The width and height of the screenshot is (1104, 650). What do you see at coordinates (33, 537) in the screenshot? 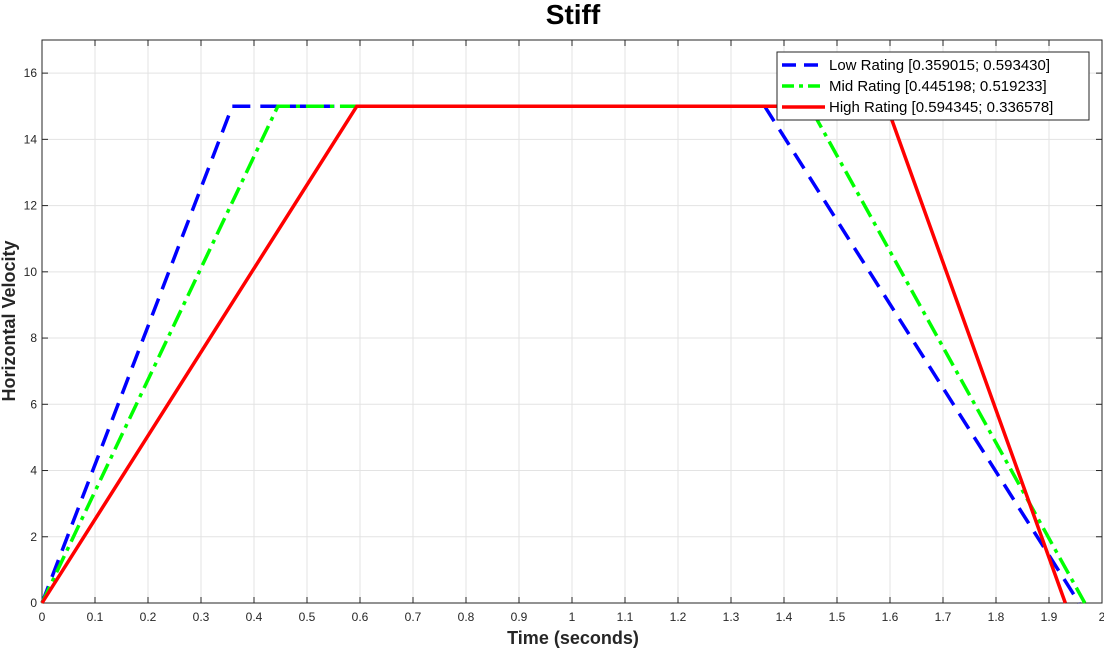
I see `y-tick-label: 2` at bounding box center [33, 537].